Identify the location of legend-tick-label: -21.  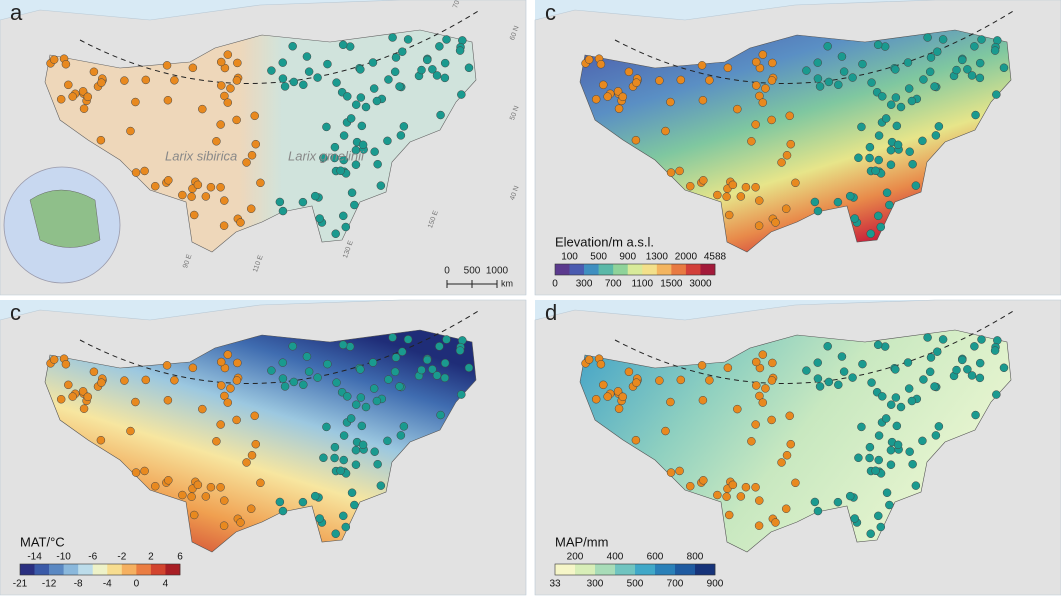
(20, 584).